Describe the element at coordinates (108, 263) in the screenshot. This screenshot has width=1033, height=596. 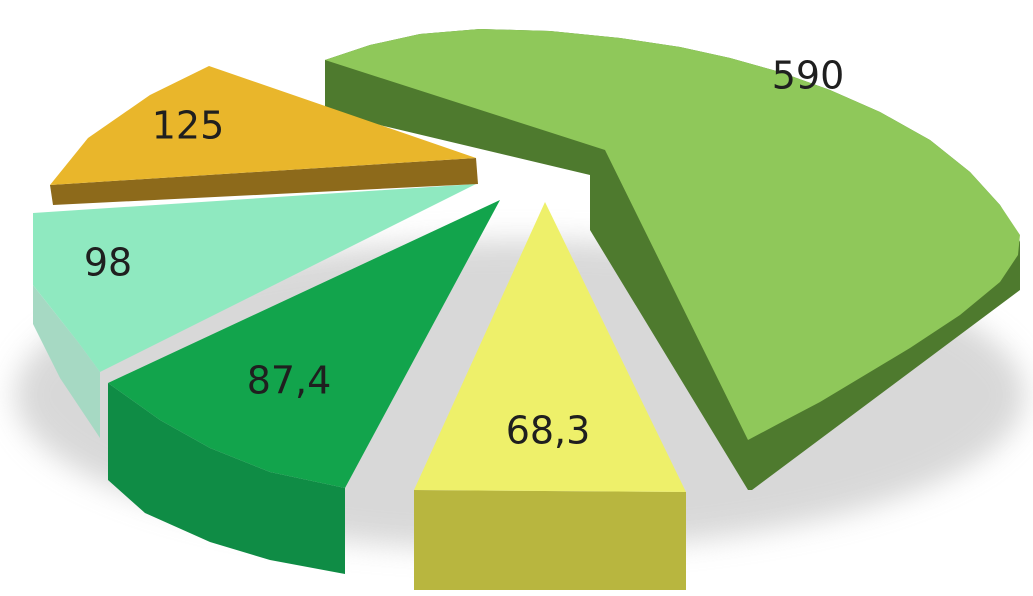
I see `data-label-98: 98` at that location.